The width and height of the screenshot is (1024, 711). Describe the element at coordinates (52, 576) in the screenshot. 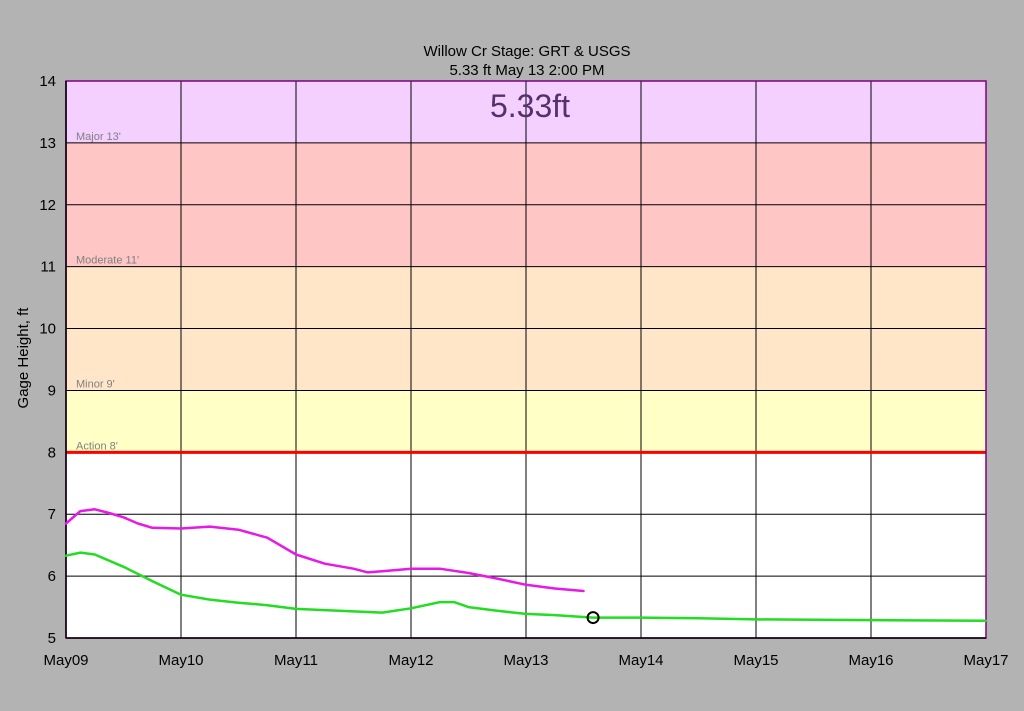

I see `y-tick-label: 6` at that location.